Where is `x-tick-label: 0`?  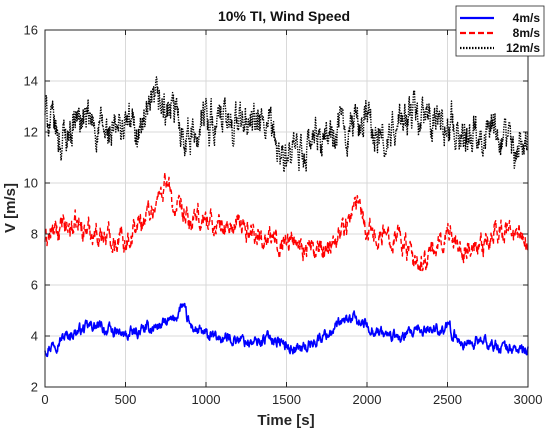 x-tick-label: 0 is located at coordinates (44, 399).